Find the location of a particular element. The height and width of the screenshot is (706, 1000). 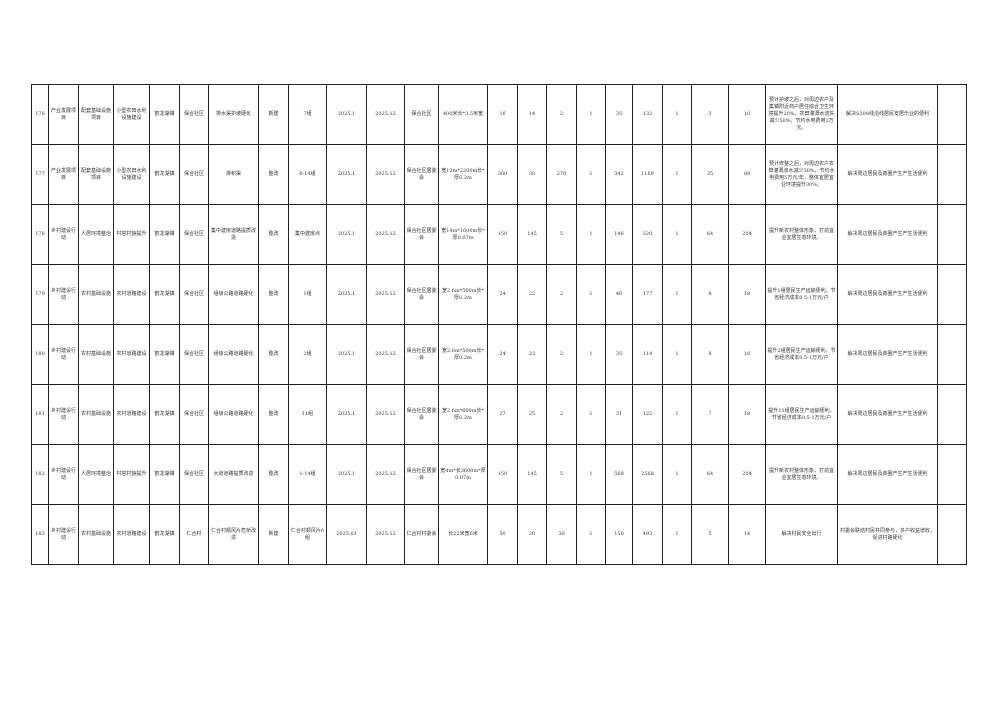

cell-project-name: 排积渠 is located at coordinates (233, 174).